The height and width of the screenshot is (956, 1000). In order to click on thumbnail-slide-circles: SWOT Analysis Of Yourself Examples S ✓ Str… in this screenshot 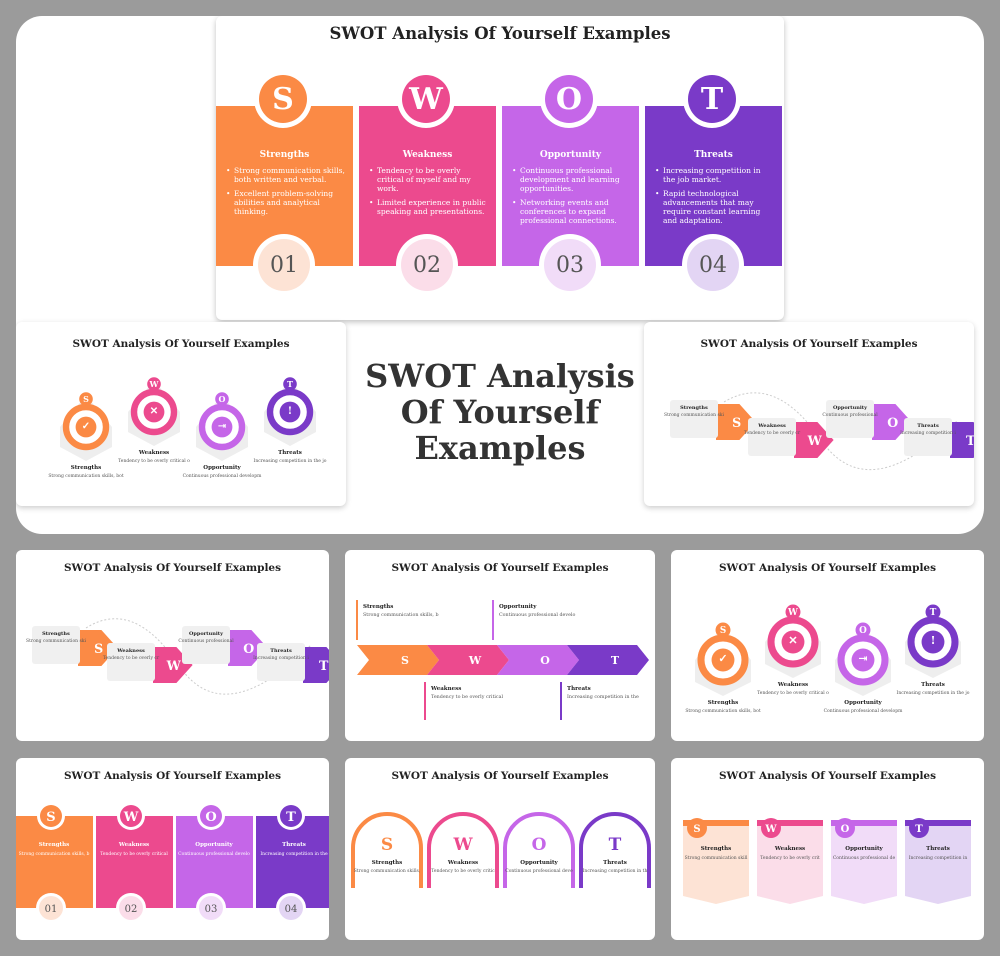, I will do `click(181, 414)`.